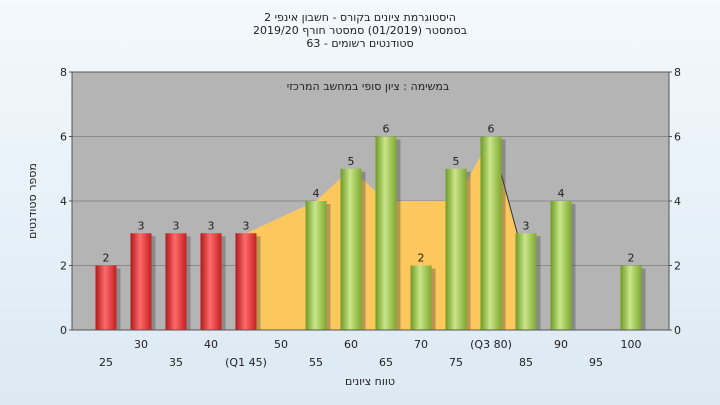 The height and width of the screenshot is (405, 720). Describe the element at coordinates (677, 330) in the screenshot. I see `y-tick-label-right: 0` at that location.